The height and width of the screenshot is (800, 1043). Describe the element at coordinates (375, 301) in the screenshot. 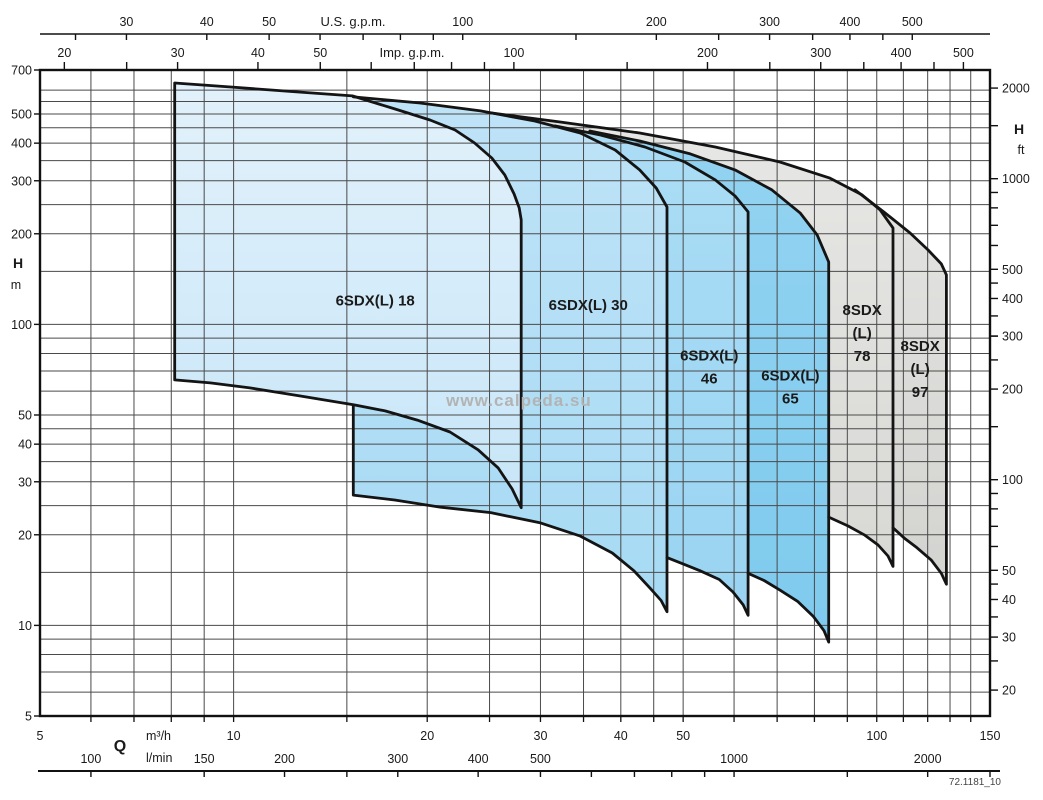

I see `pump-envelope-label-18: 6SDX(L) 18` at that location.